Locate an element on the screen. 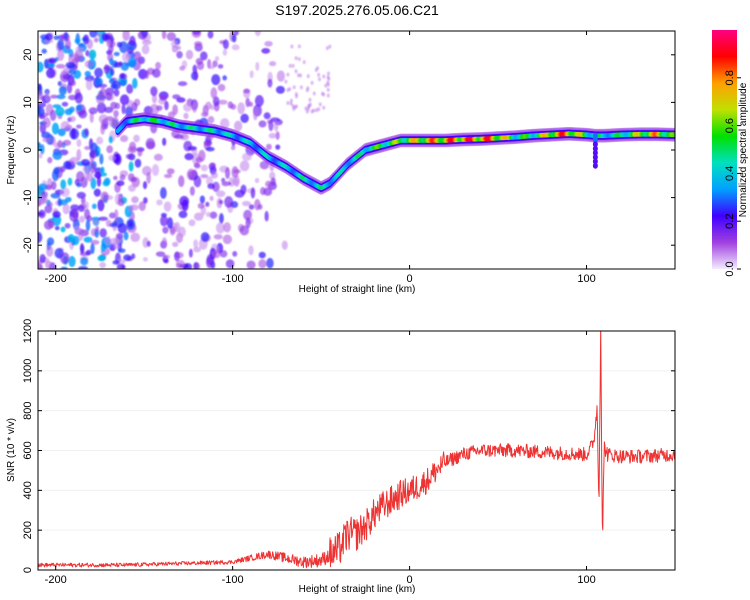 The height and width of the screenshot is (600, 750). colorbar-tick-label: 0.4 is located at coordinates (730, 173).